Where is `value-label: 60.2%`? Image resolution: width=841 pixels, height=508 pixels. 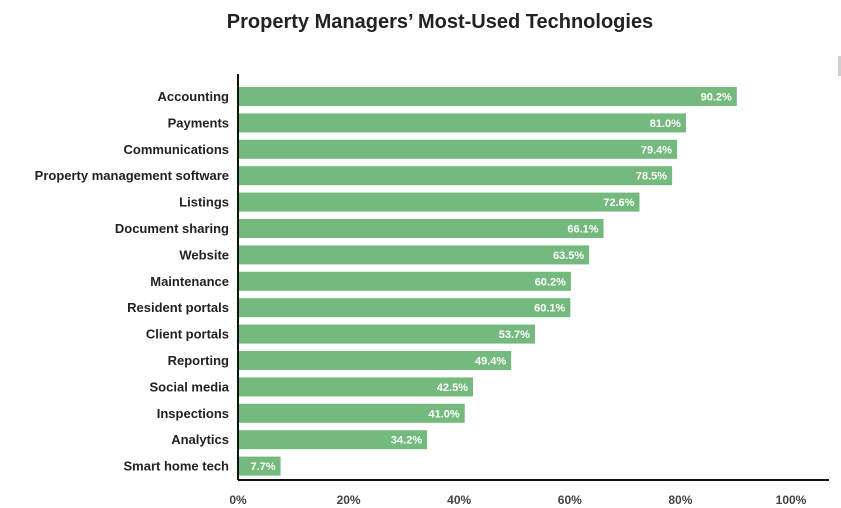 value-label: 60.2% is located at coordinates (550, 282).